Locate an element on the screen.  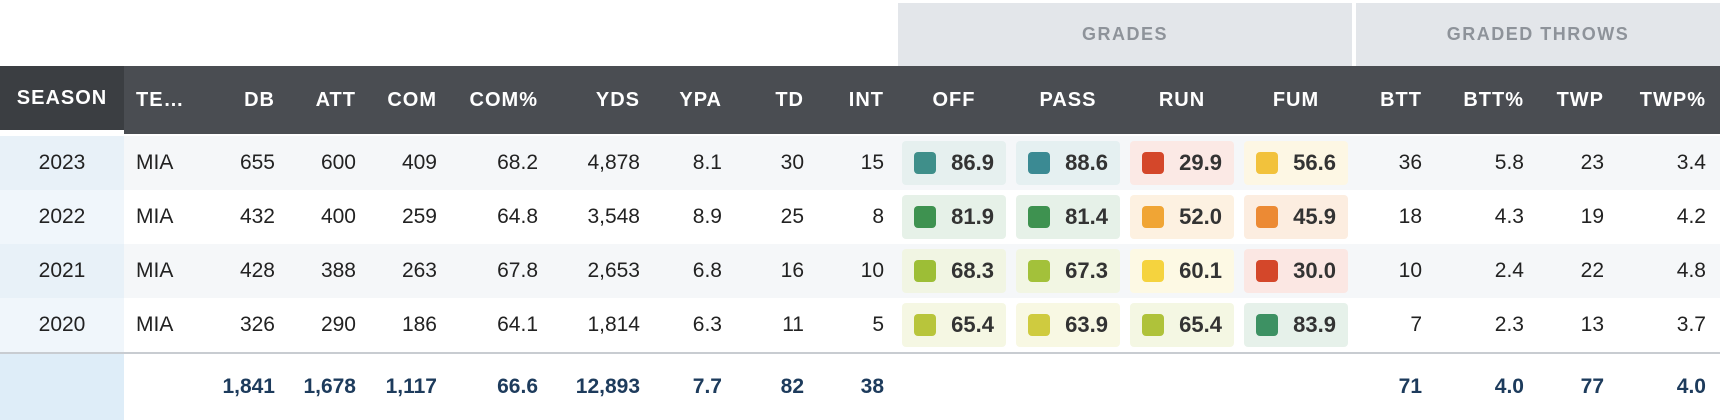
column-header-pass: PASS is located at coordinates (1068, 99).